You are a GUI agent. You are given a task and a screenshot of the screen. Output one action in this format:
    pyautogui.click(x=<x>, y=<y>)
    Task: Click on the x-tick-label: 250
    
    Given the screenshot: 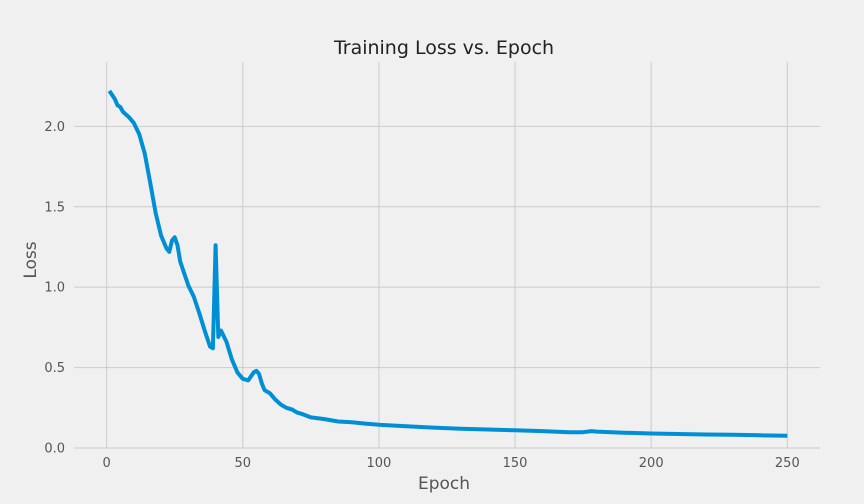 What is the action you would take?
    pyautogui.click(x=787, y=463)
    